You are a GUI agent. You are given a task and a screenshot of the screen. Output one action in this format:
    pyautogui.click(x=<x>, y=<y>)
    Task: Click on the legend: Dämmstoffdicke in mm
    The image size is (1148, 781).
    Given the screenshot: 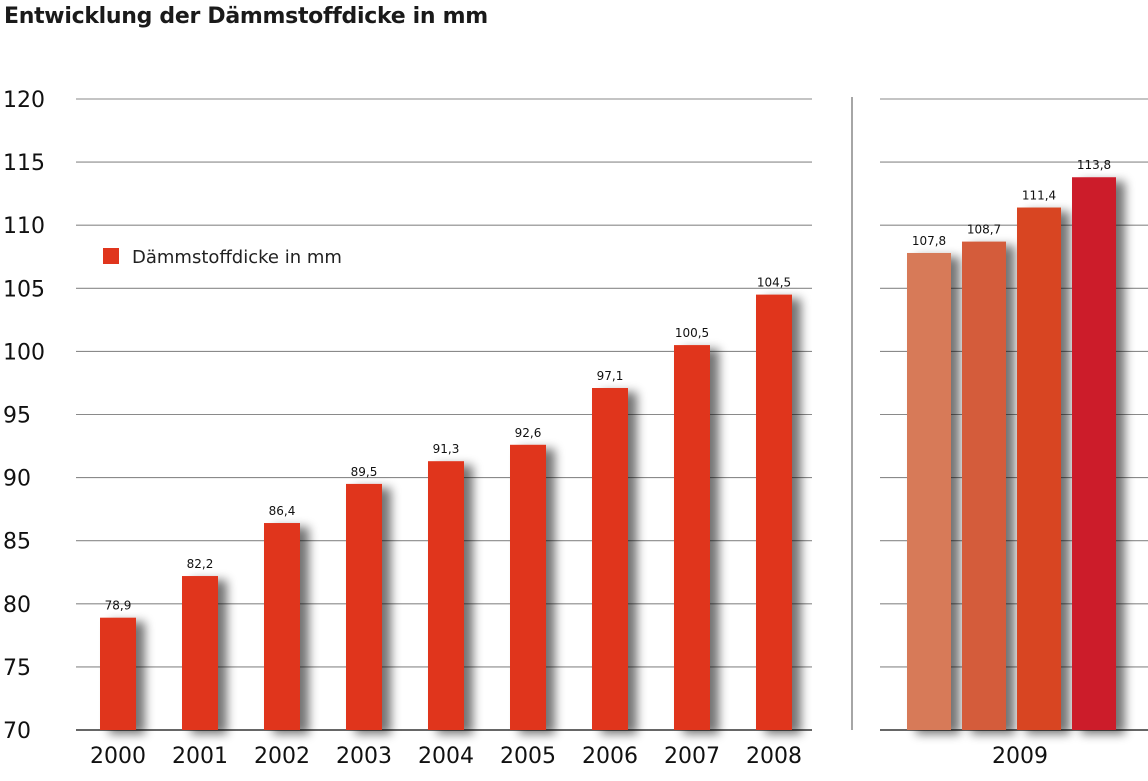 What is the action you would take?
    pyautogui.click(x=222, y=257)
    